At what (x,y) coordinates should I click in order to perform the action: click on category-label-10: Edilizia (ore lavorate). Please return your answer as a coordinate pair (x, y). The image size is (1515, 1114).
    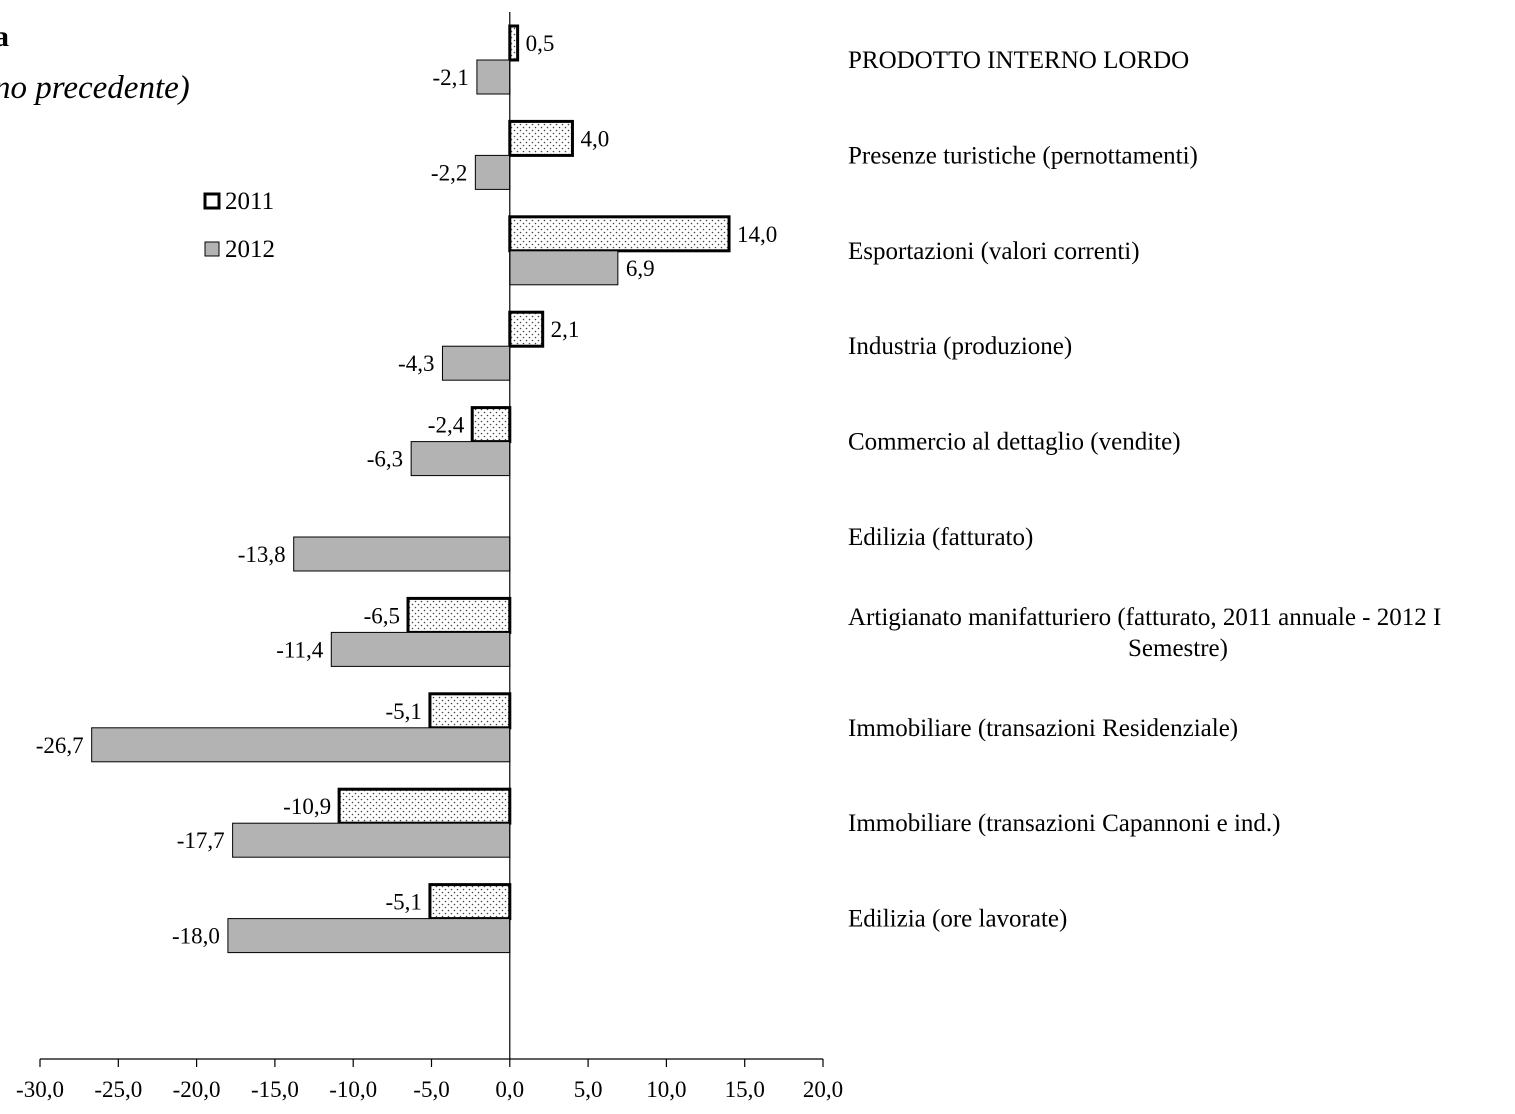
    Looking at the image, I should click on (957, 919).